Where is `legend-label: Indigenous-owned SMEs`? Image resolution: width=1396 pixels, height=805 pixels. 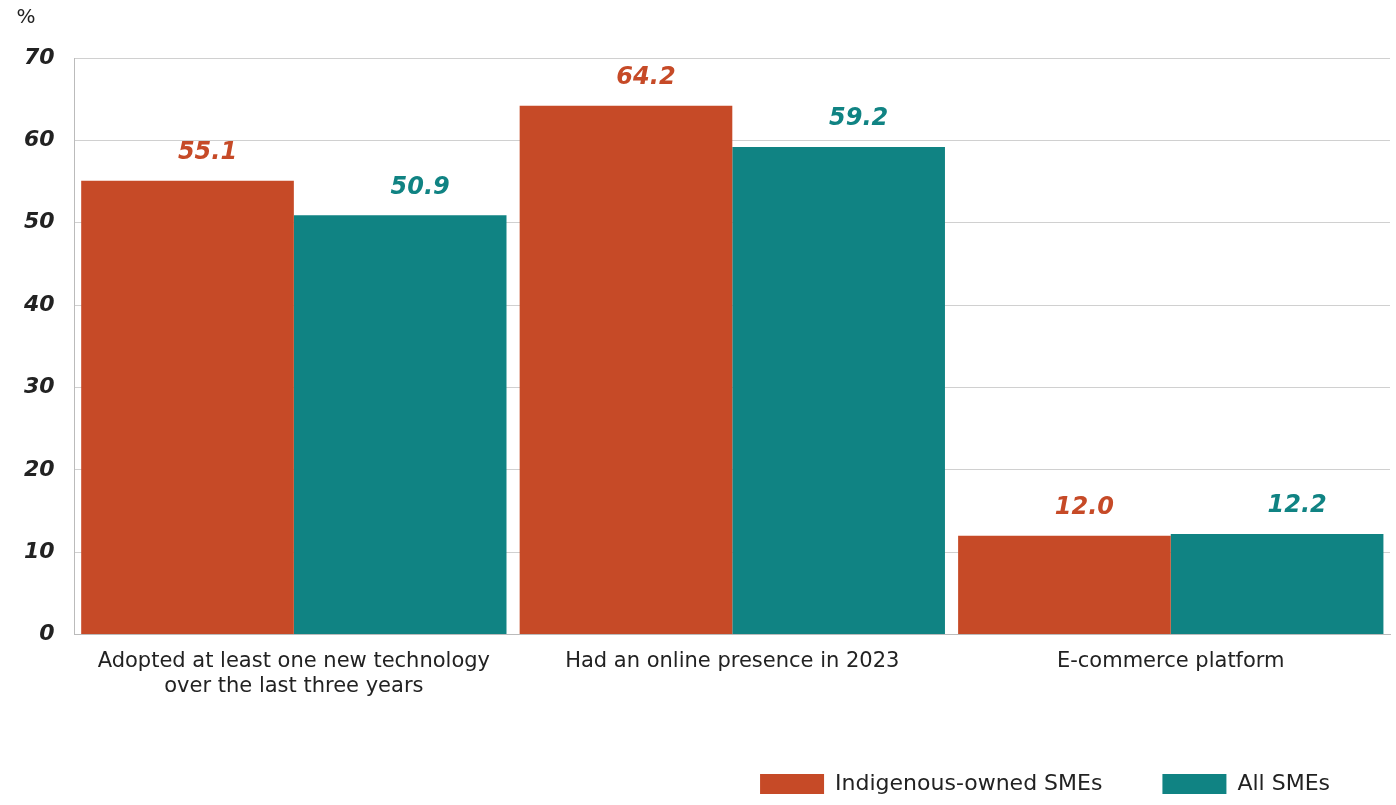
legend-label: Indigenous-owned SMEs is located at coordinates (969, 782).